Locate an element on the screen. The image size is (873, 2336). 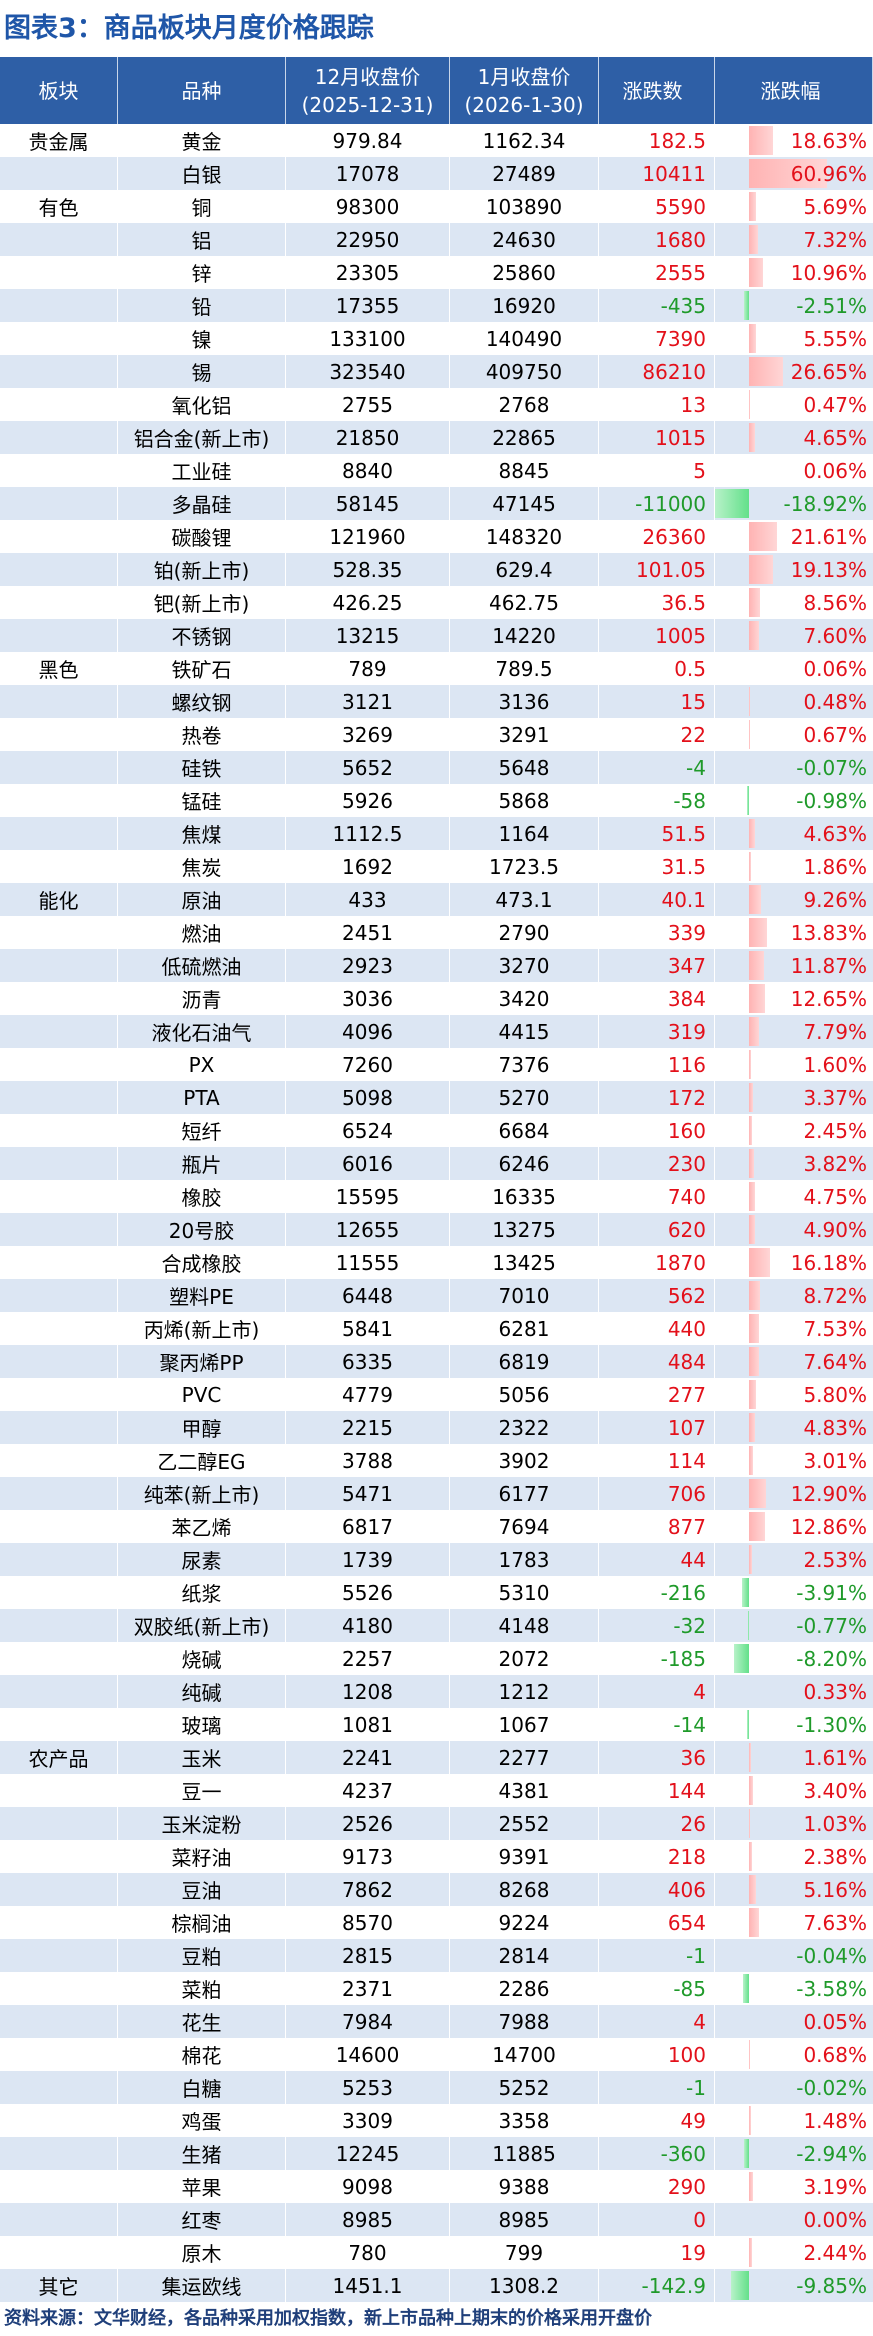
cell-text: 2215 is located at coordinates (367, 1427).